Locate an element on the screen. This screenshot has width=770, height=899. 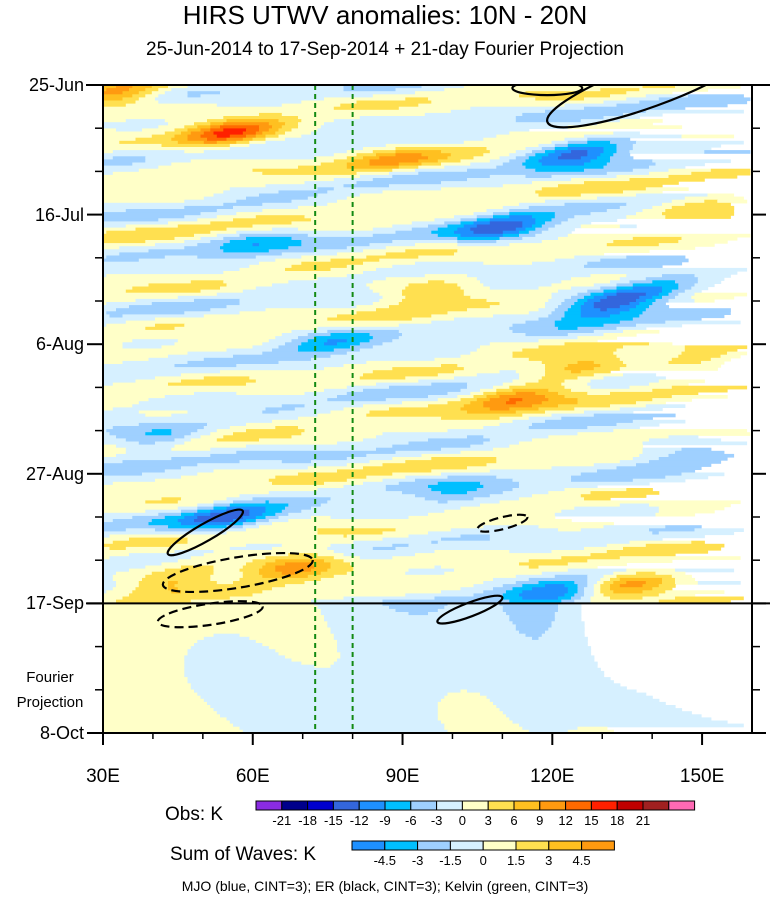
obs-colorbar-label: -15 is located at coordinates (333, 820).